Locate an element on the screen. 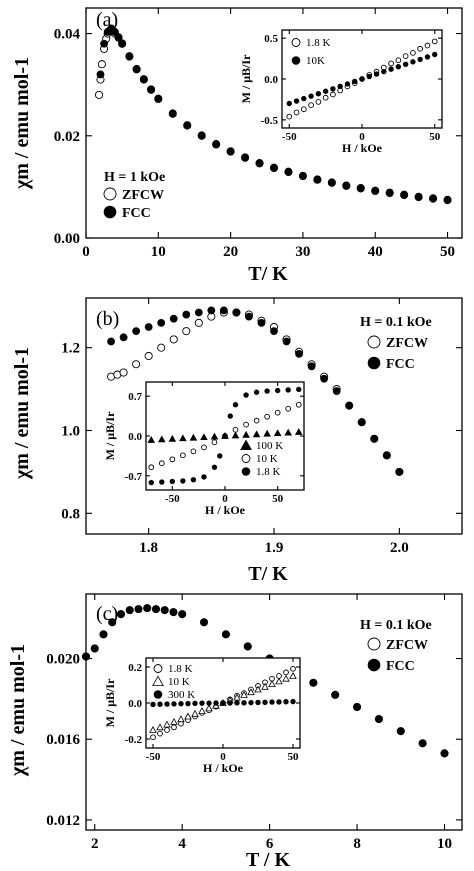 Image resolution: width=474 pixels, height=871 pixels. legend-marker is located at coordinates (110, 194).